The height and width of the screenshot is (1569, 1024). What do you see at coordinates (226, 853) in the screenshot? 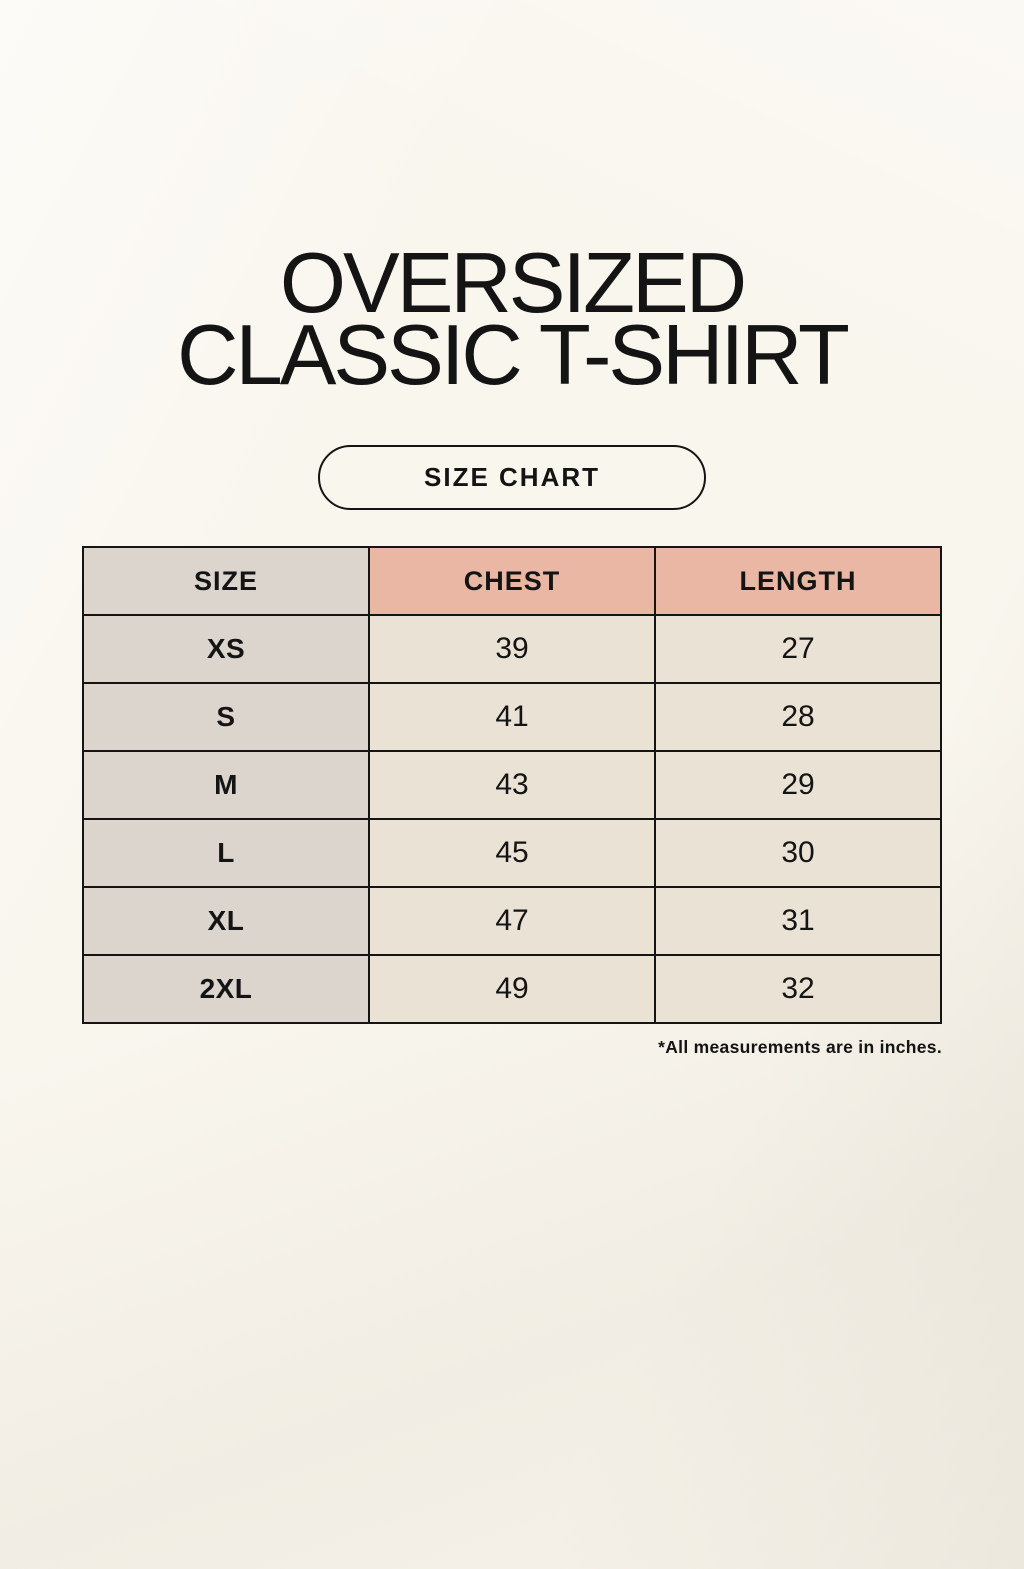
I see `size-cell: L` at bounding box center [226, 853].